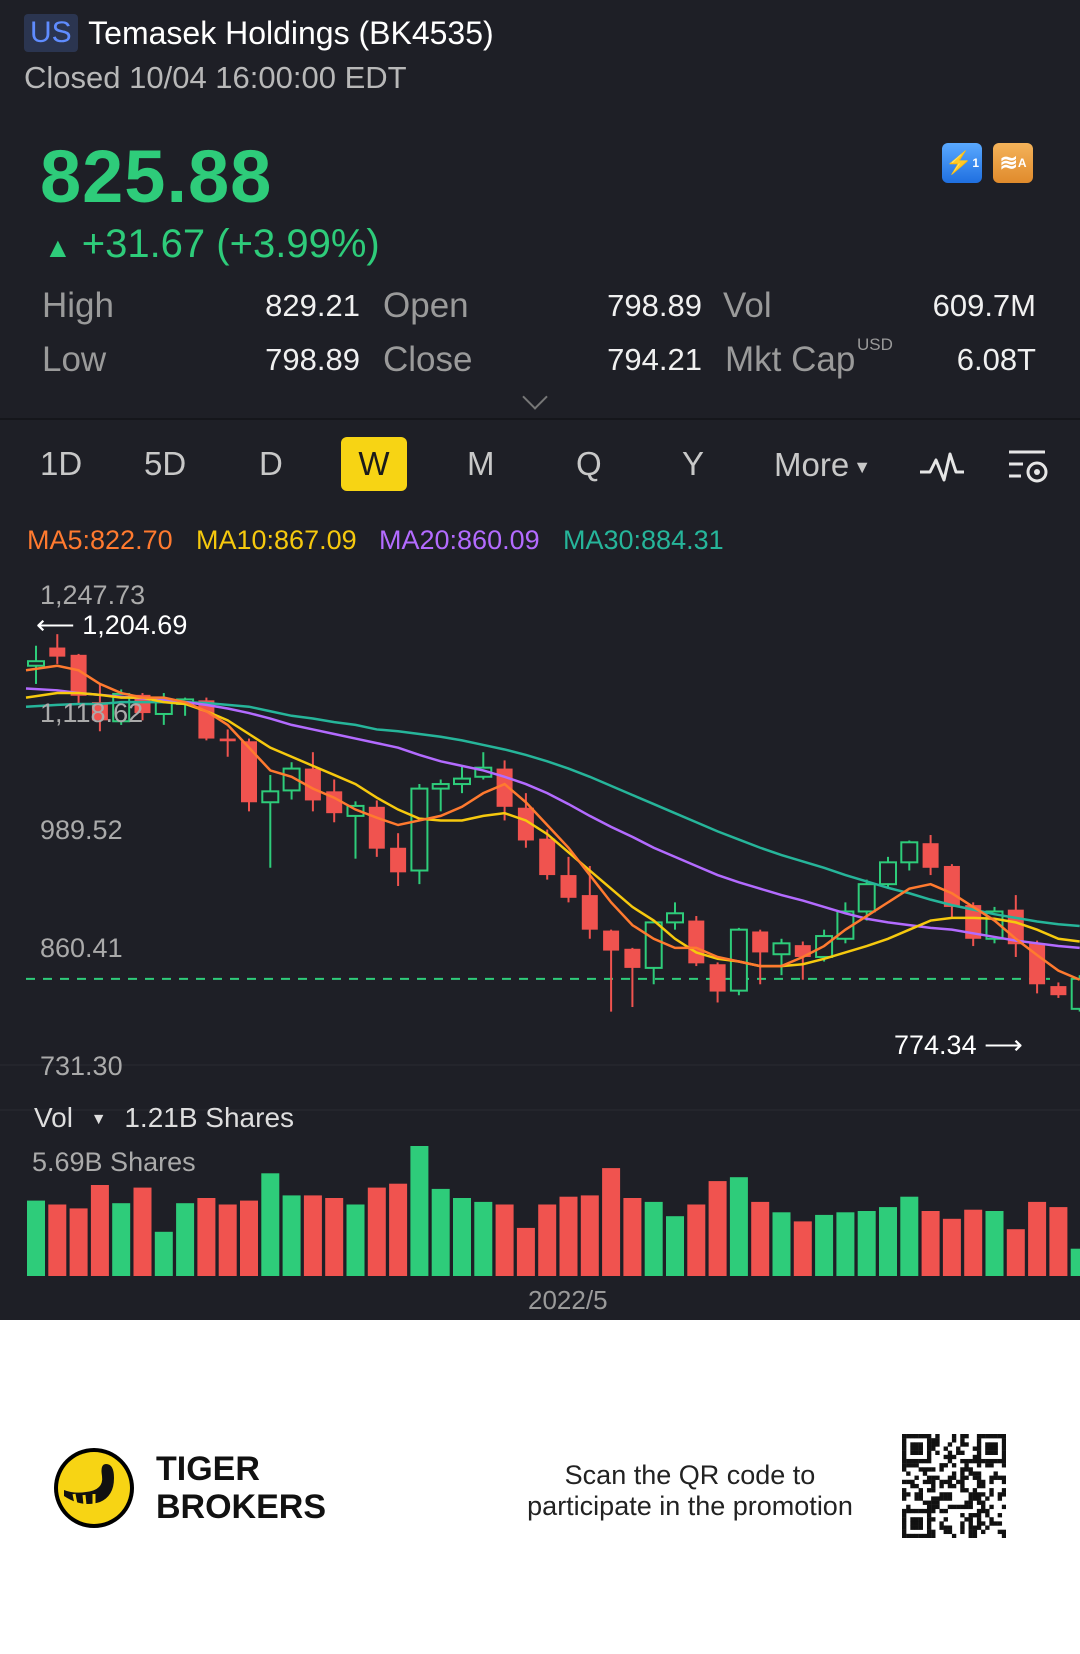  Describe the element at coordinates (61, 463) in the screenshot. I see `tab-1d: 1D` at that location.